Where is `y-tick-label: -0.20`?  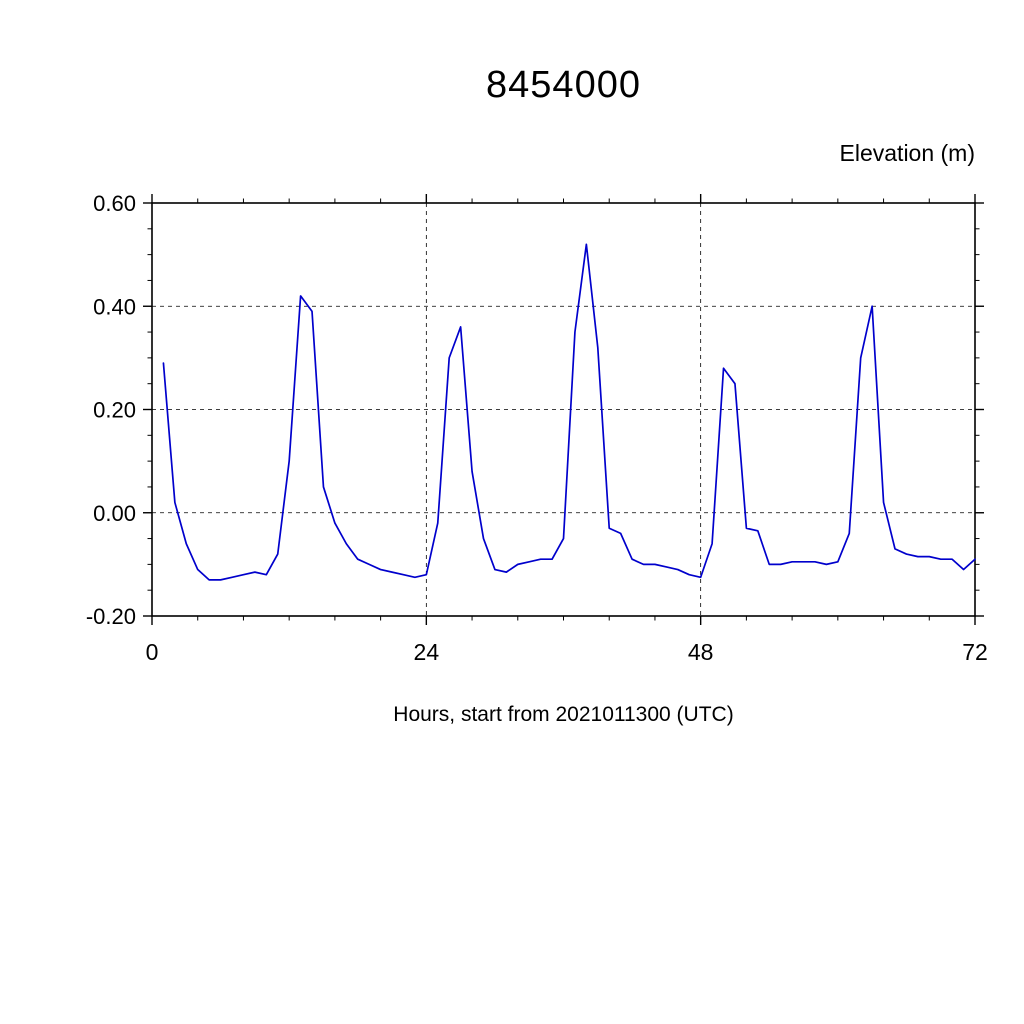 y-tick-label: -0.20 is located at coordinates (111, 616).